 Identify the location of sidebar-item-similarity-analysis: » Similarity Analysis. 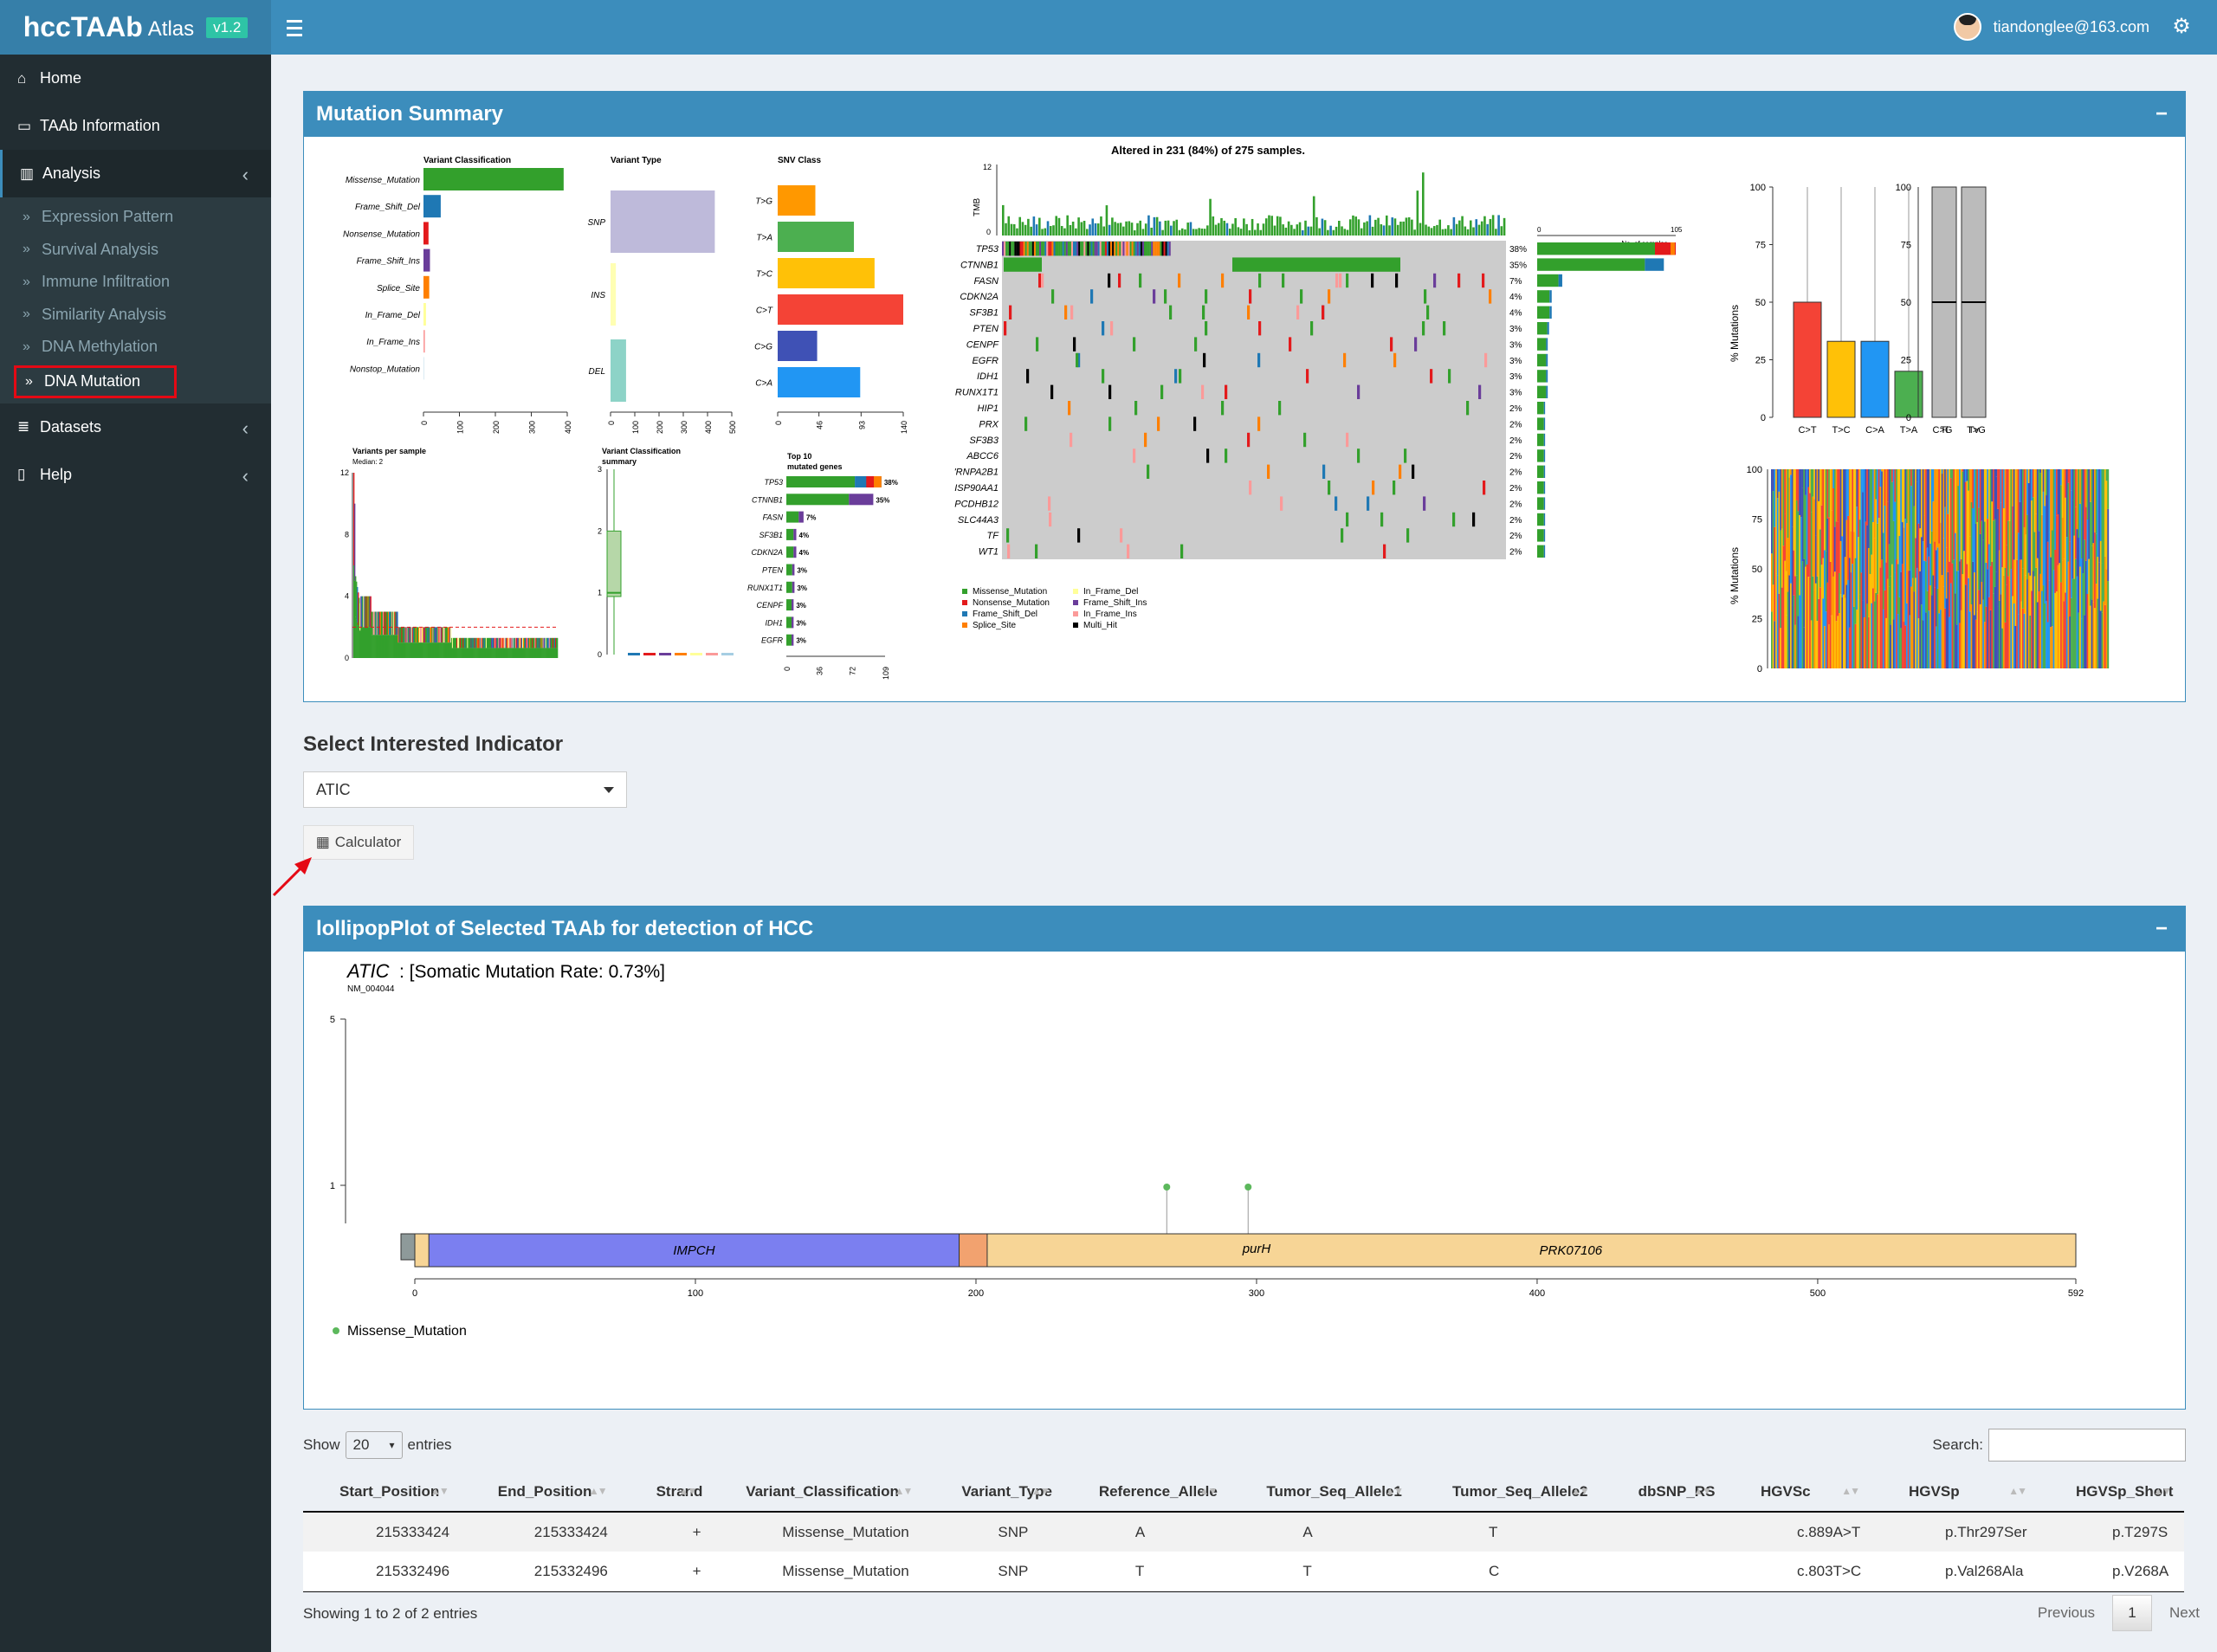
(135, 315).